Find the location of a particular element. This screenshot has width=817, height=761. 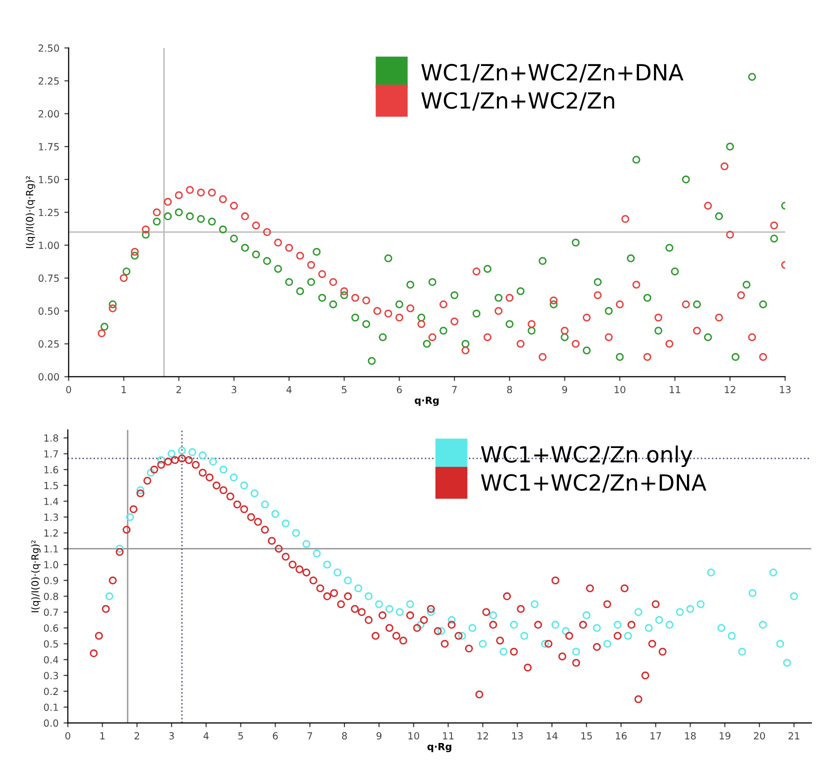

legend-label: WC1/Zn+WC2/Zn+DNA is located at coordinates (552, 73).